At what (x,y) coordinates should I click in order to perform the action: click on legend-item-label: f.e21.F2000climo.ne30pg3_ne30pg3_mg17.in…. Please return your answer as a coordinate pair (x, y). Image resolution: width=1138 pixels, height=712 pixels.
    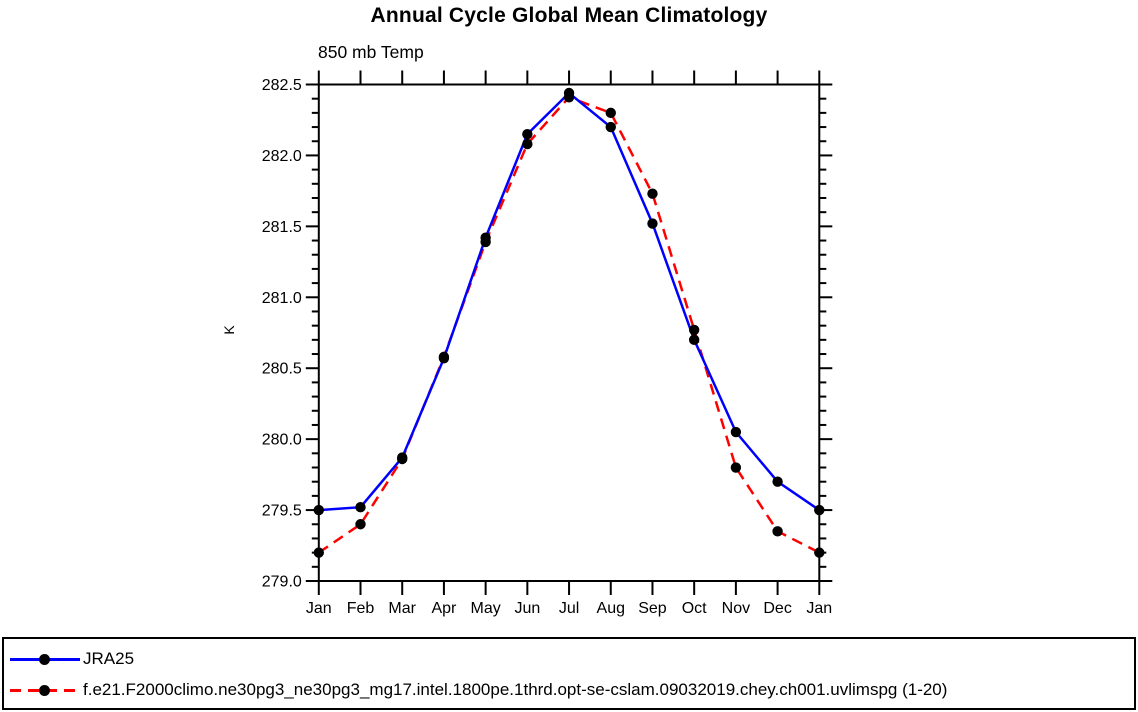
    Looking at the image, I should click on (515, 689).